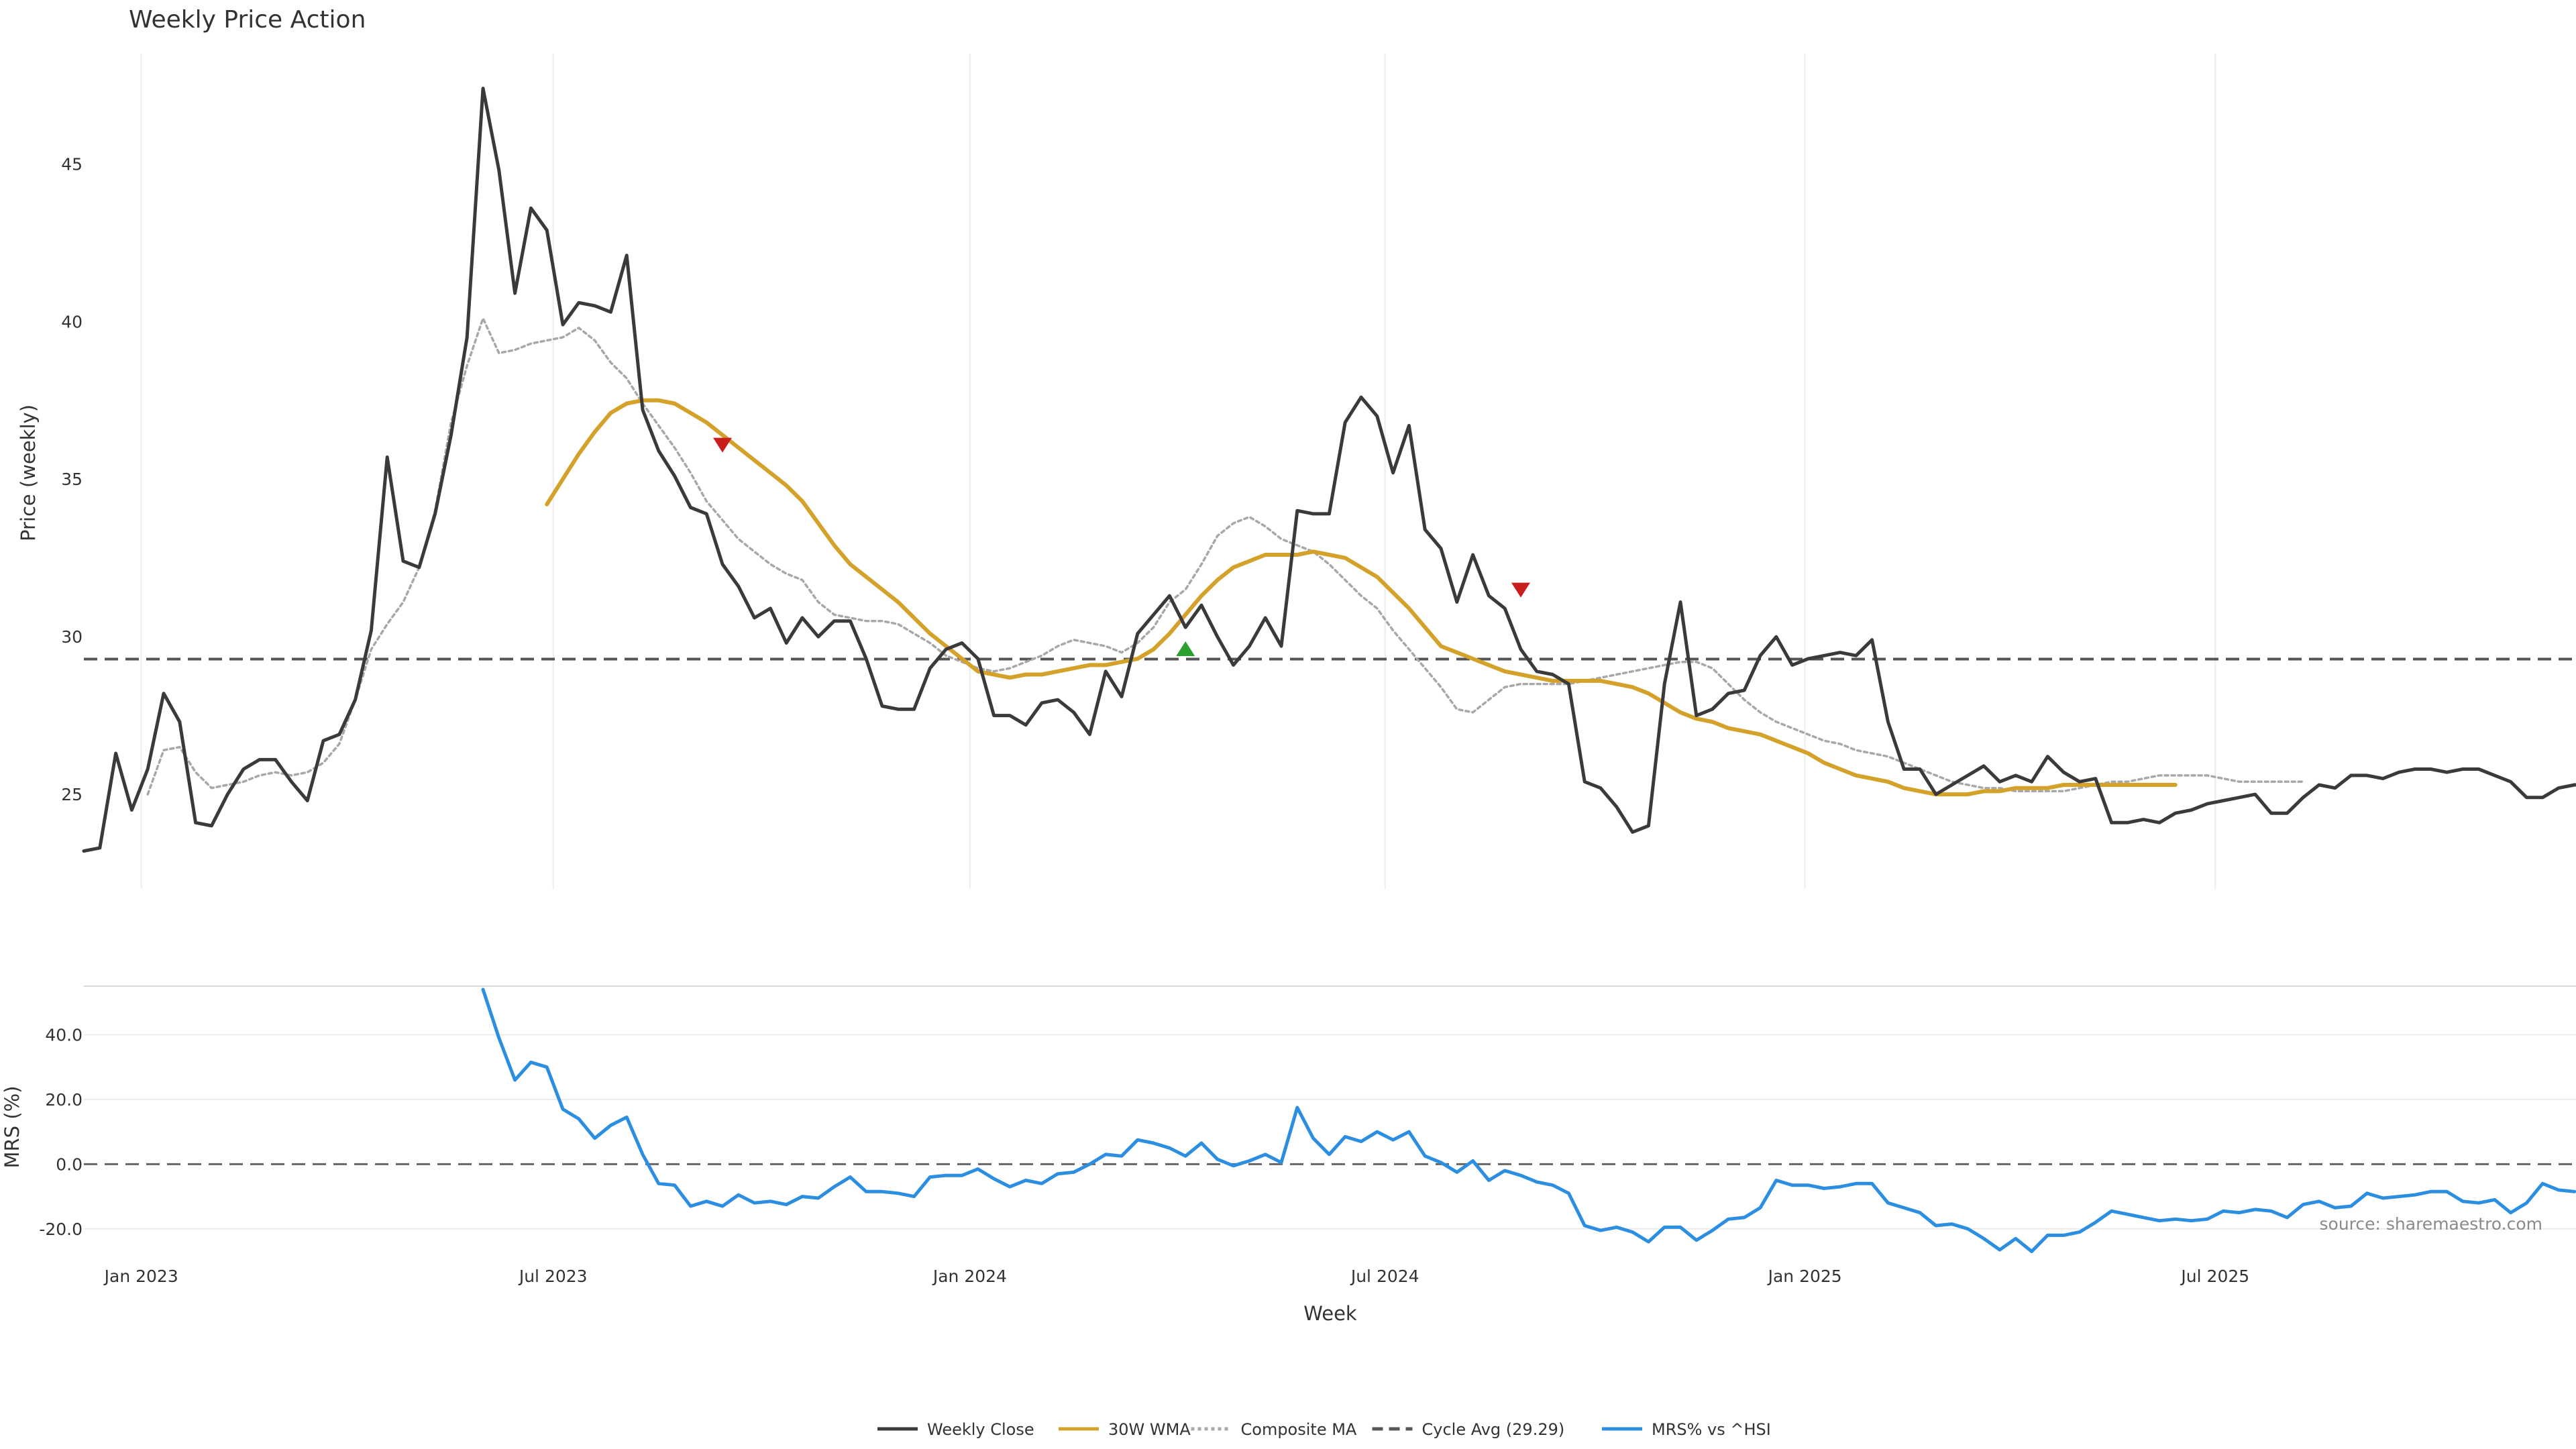 Image resolution: width=2576 pixels, height=1449 pixels. I want to click on signal-markers, so click(1121, 546).